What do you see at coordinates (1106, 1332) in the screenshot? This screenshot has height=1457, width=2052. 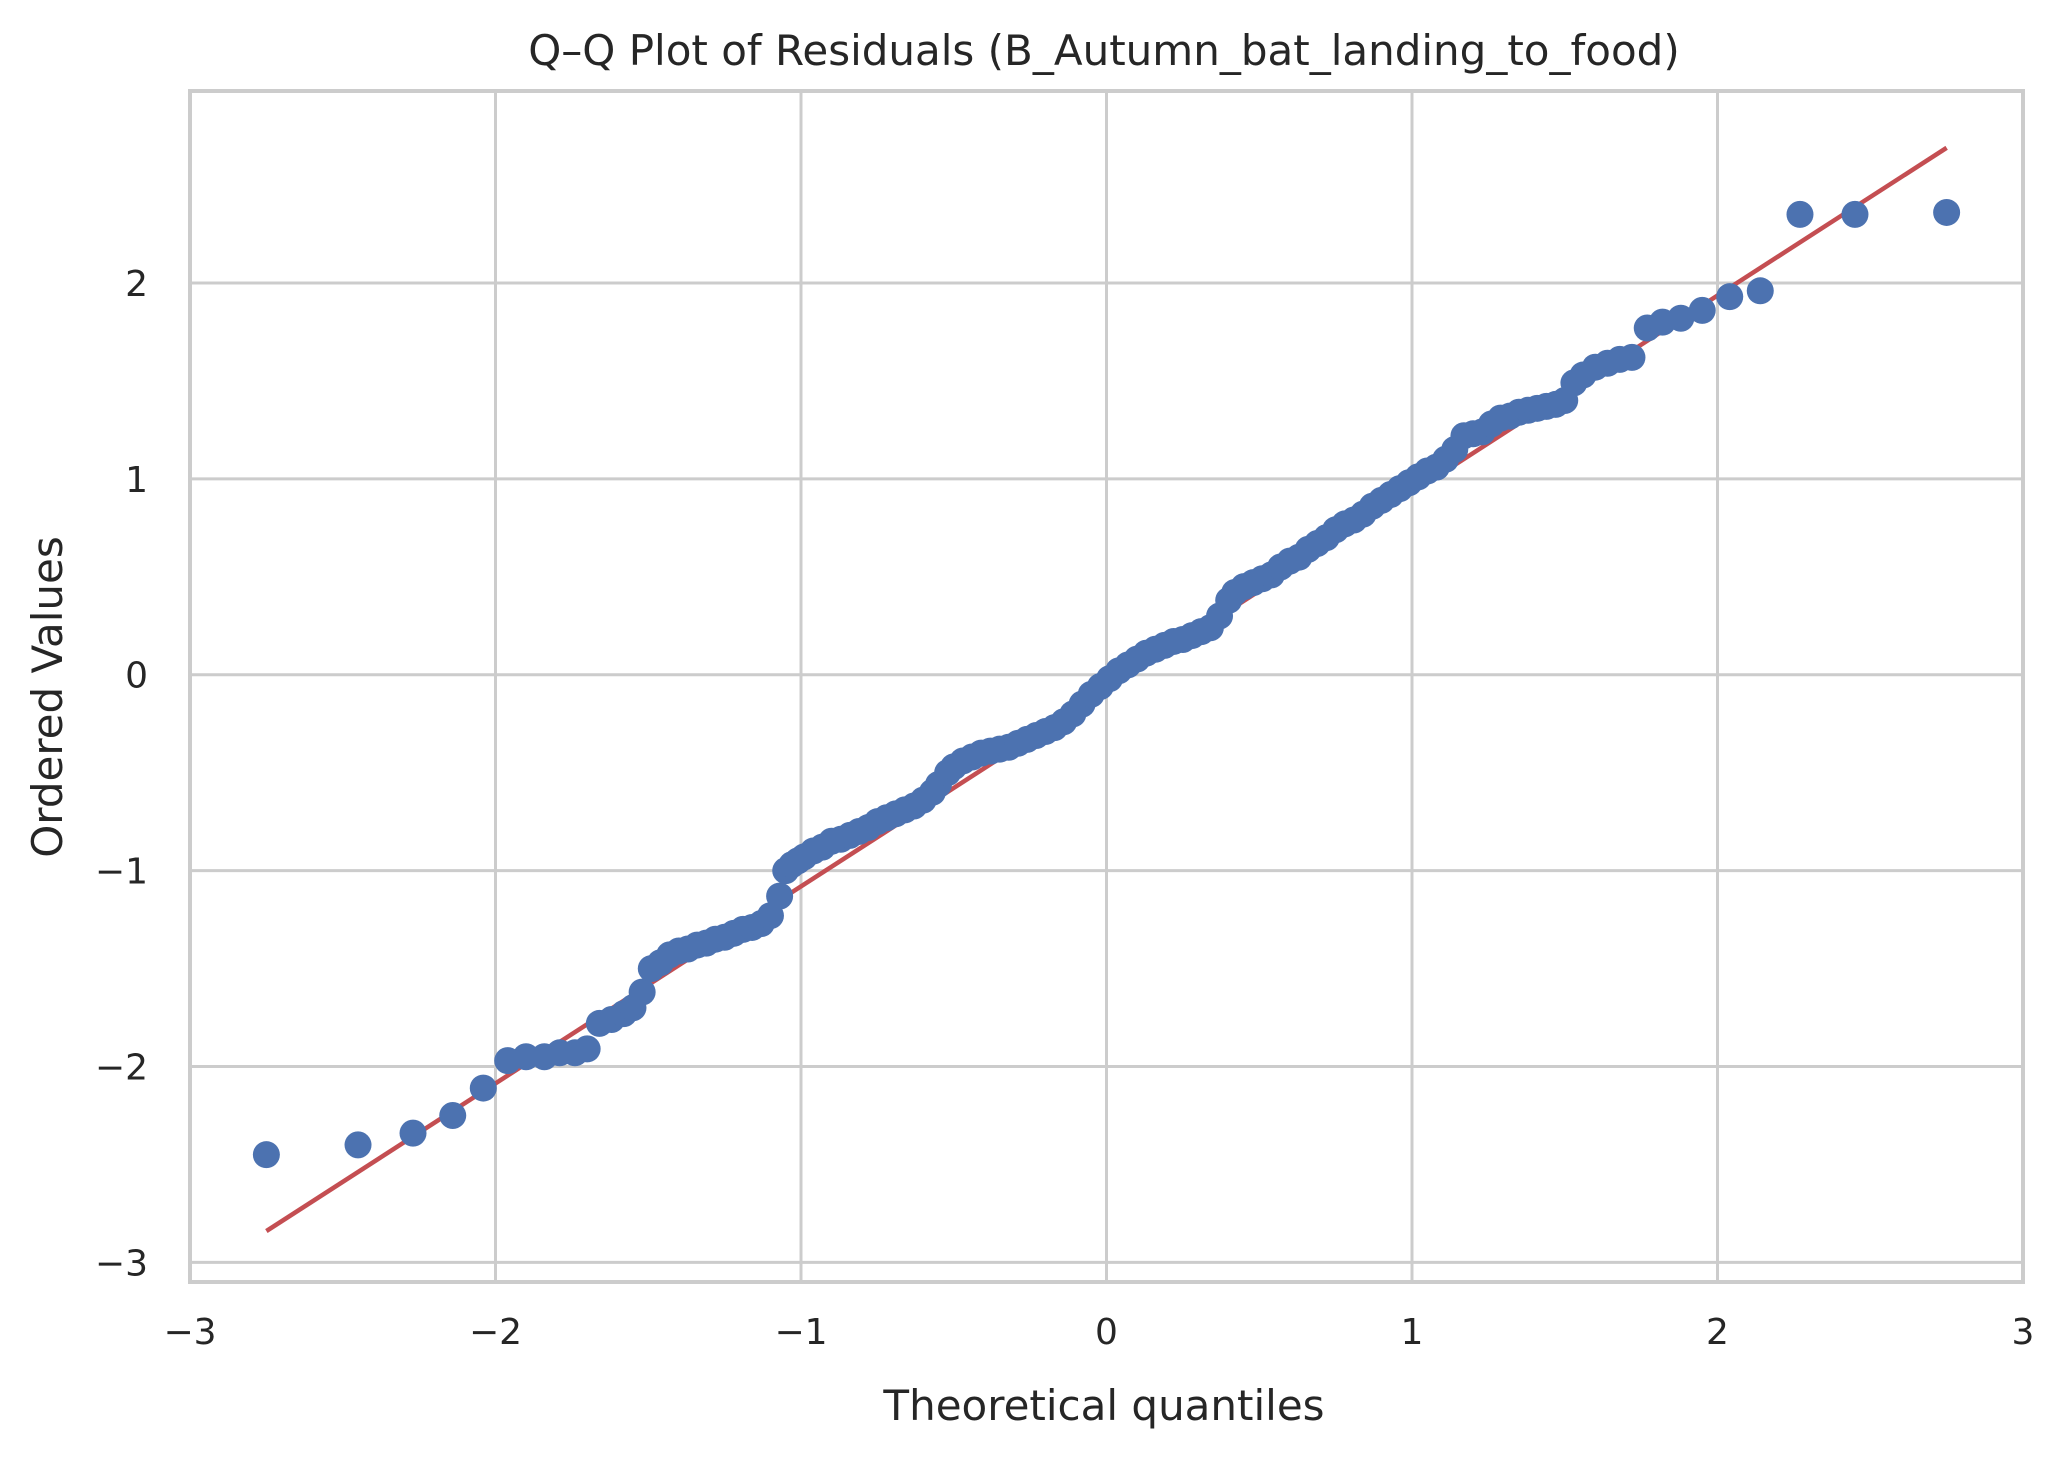 I see `x-tick-label: 0` at bounding box center [1106, 1332].